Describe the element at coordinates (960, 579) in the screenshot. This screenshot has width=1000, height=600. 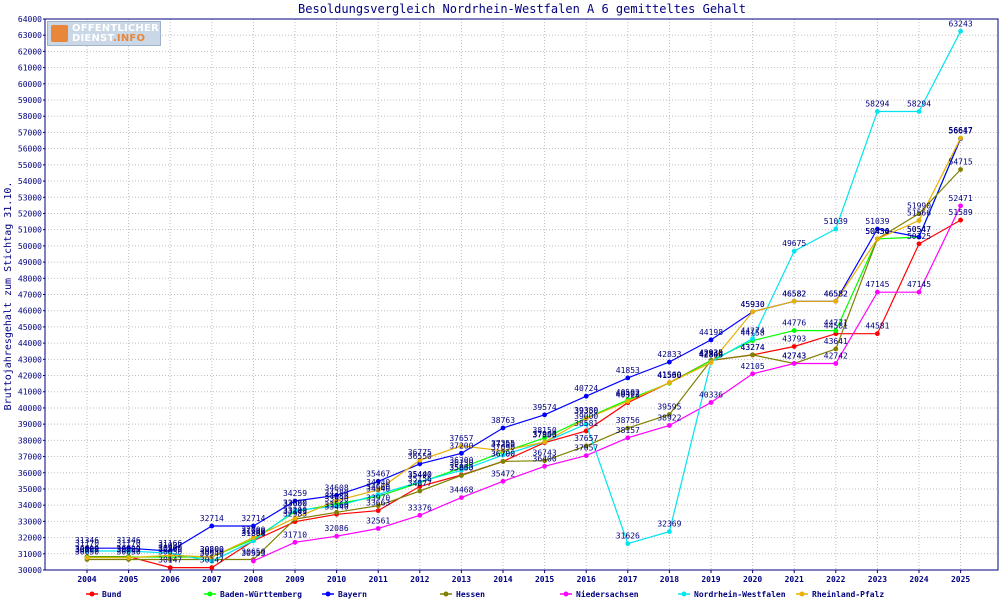
I see `x-tick-label: 2025` at that location.